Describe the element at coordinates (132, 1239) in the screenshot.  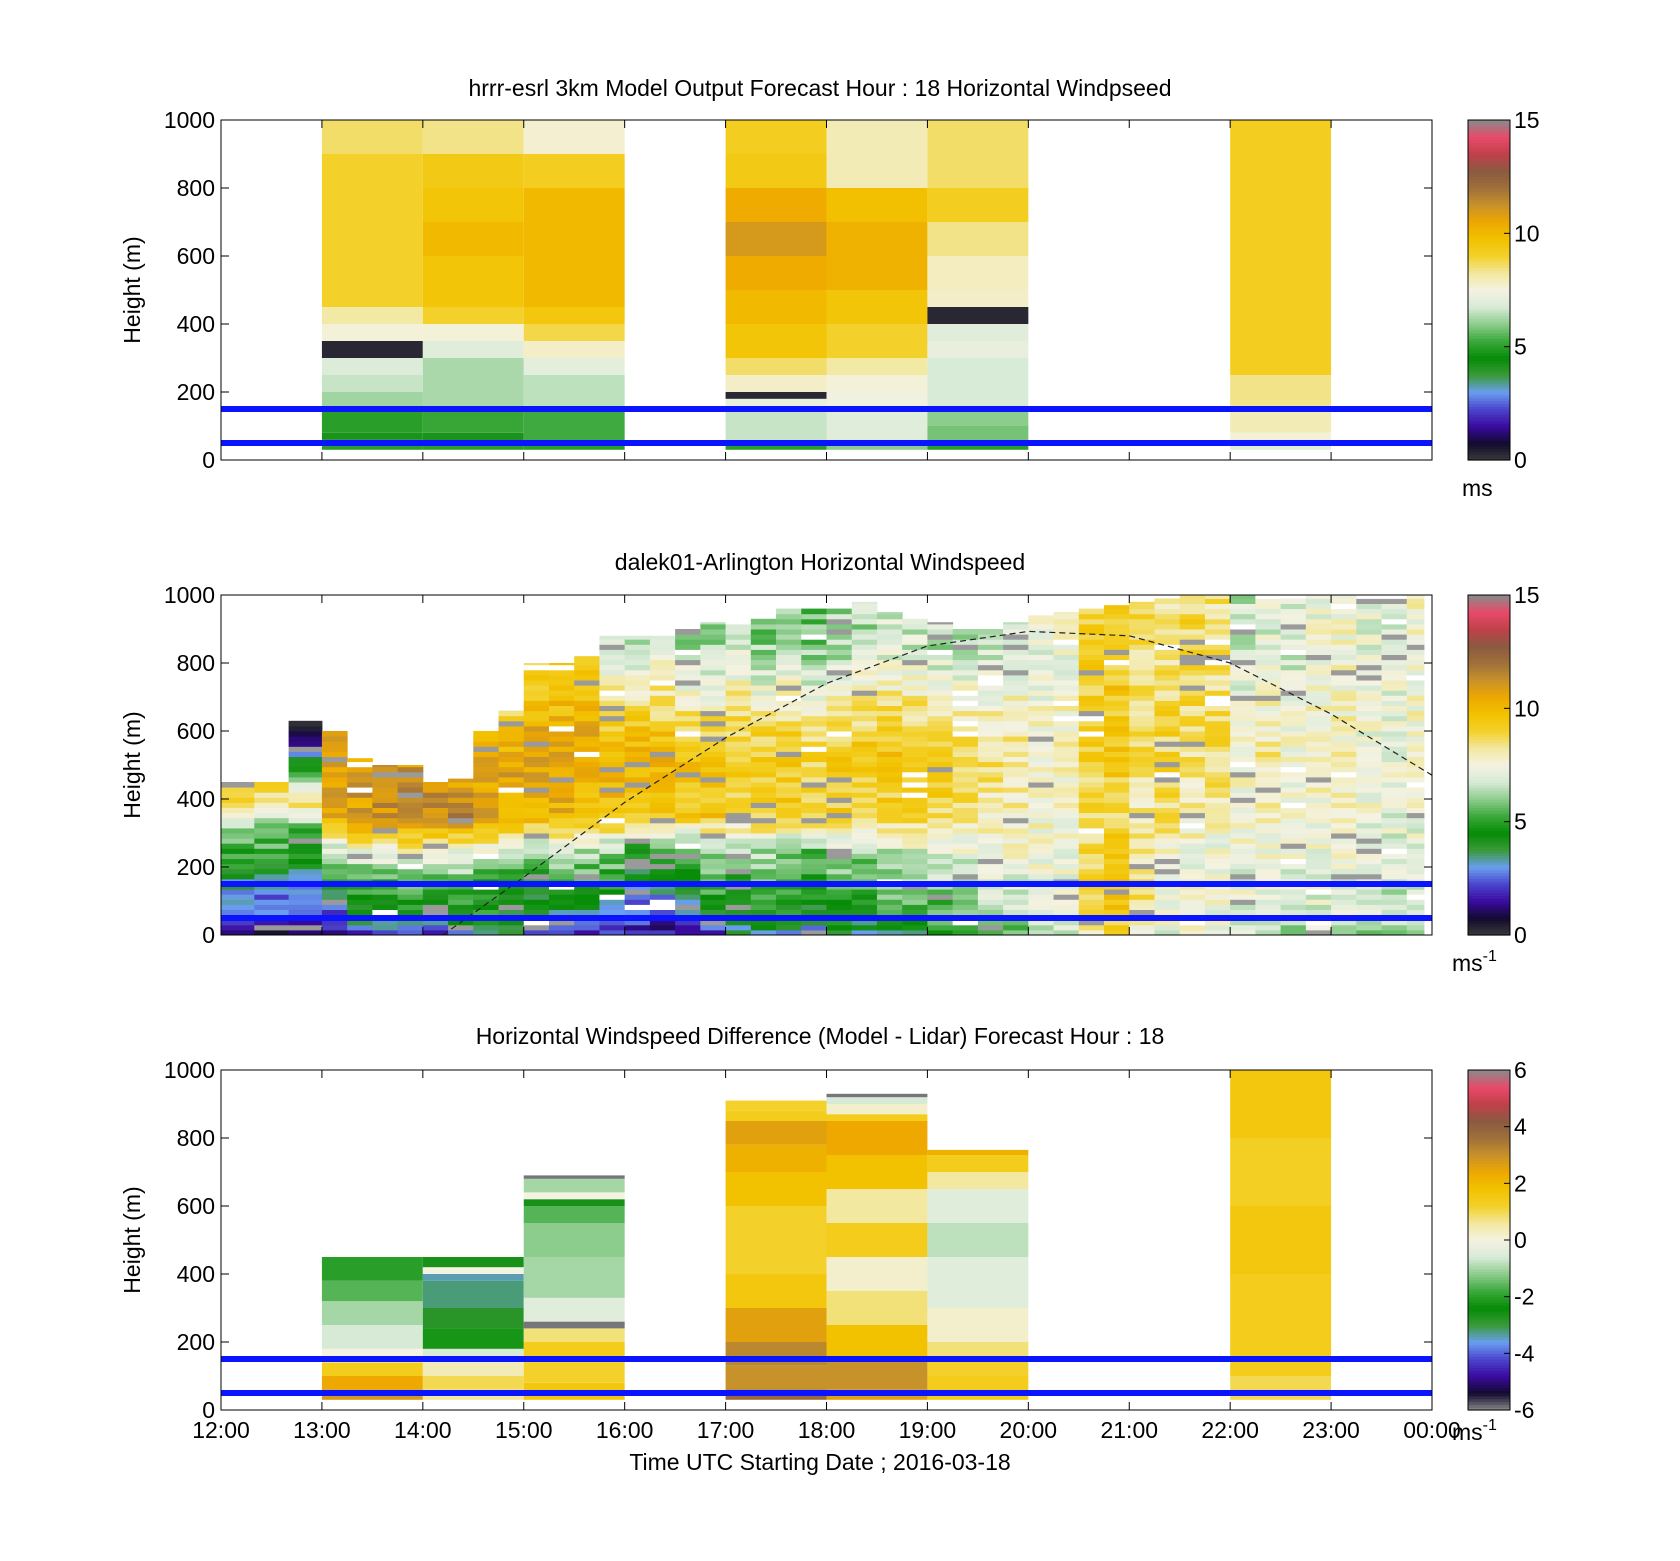
I see `y-axis-label: Height (m)` at that location.